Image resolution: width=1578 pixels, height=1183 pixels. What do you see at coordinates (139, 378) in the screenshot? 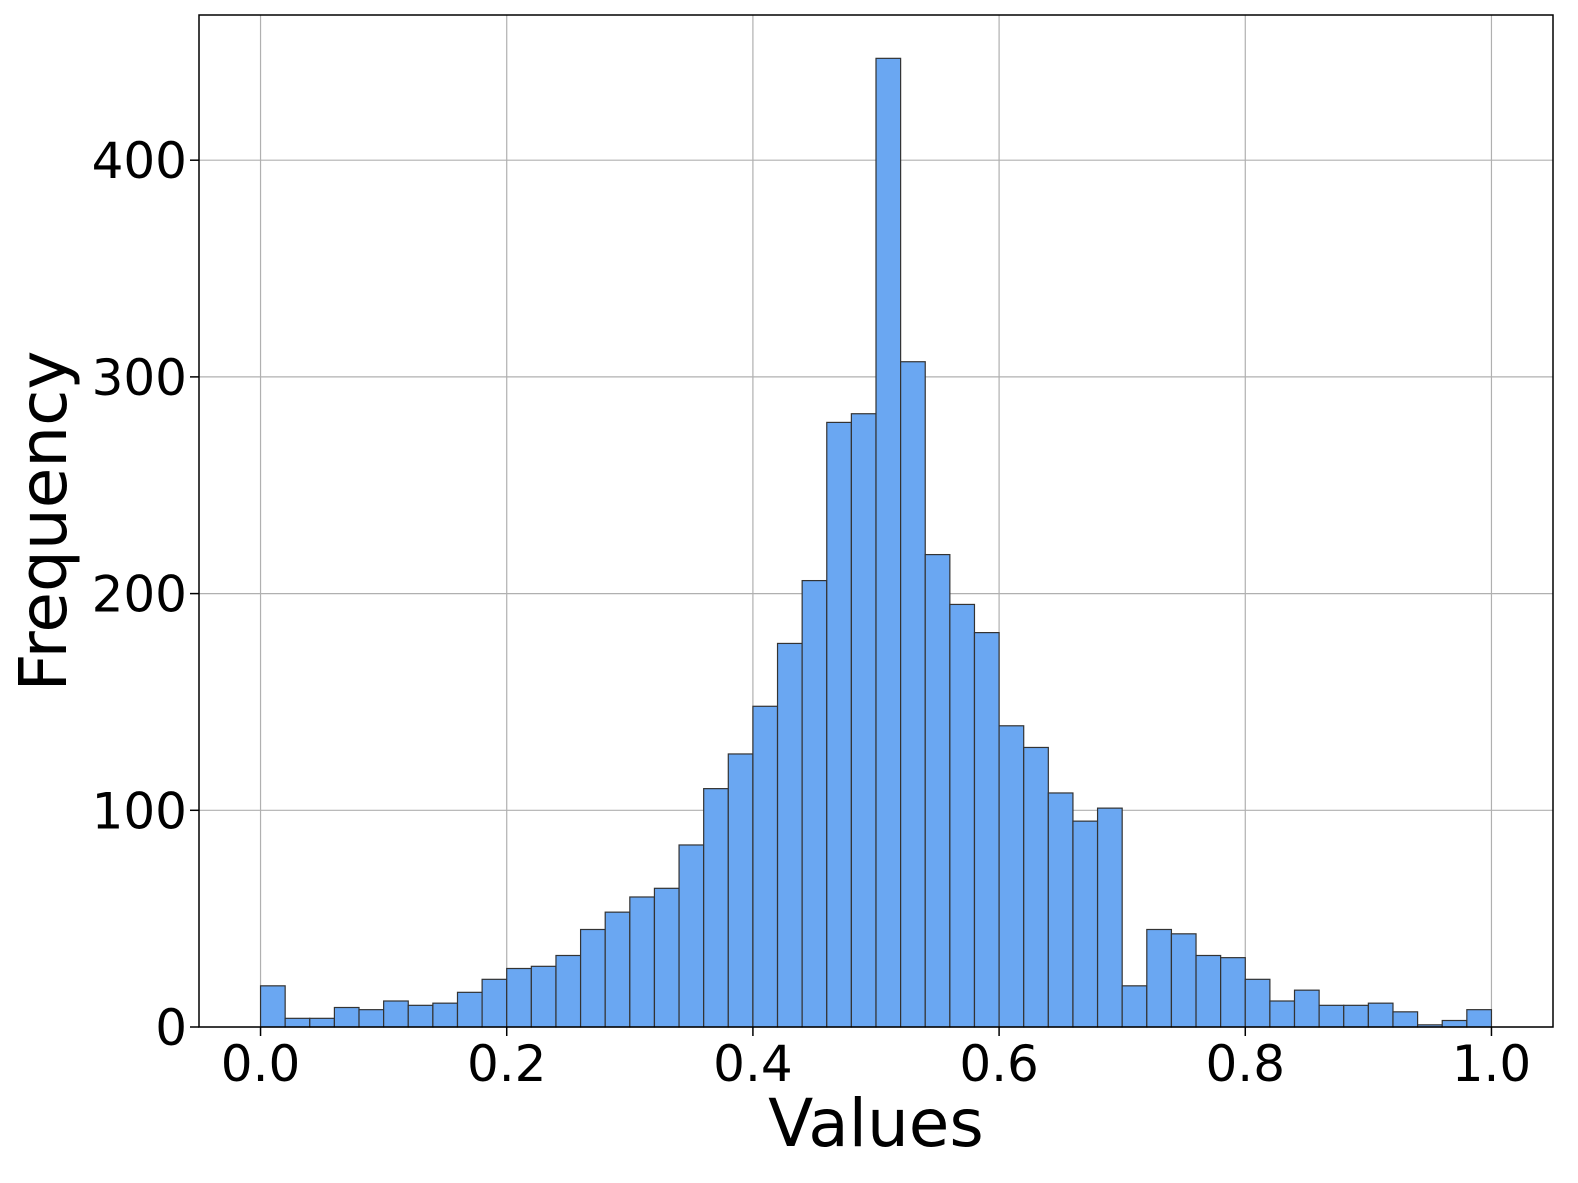
I see `y-tick-label: 300` at bounding box center [139, 378].